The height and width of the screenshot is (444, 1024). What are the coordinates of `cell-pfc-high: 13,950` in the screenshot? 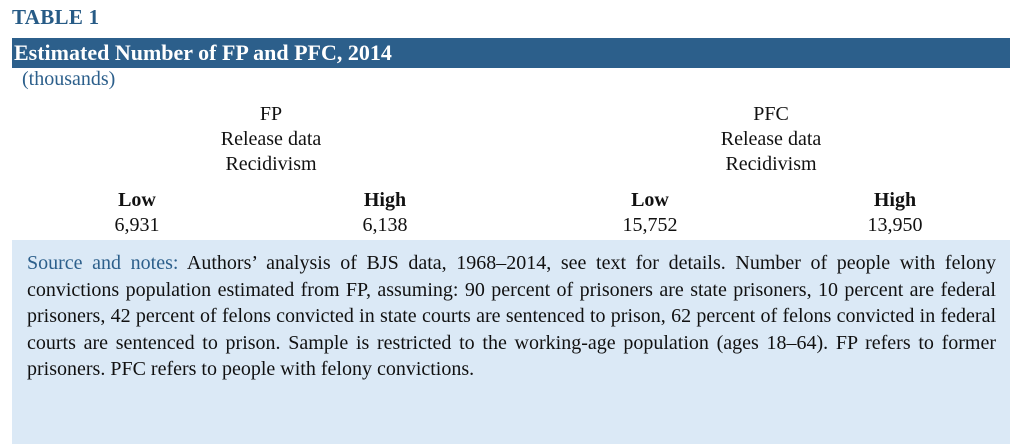 It's located at (895, 225).